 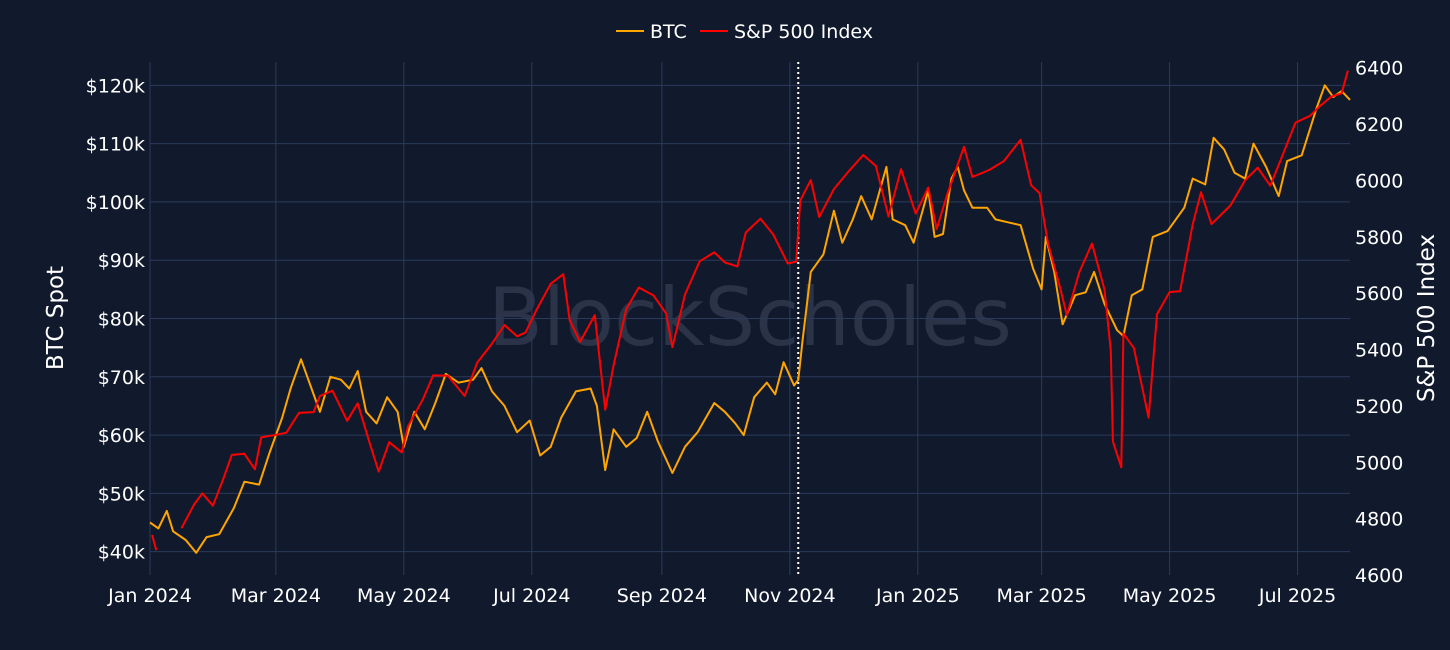 What do you see at coordinates (1379, 238) in the screenshot?
I see `y-right-tick-label: 5800` at bounding box center [1379, 238].